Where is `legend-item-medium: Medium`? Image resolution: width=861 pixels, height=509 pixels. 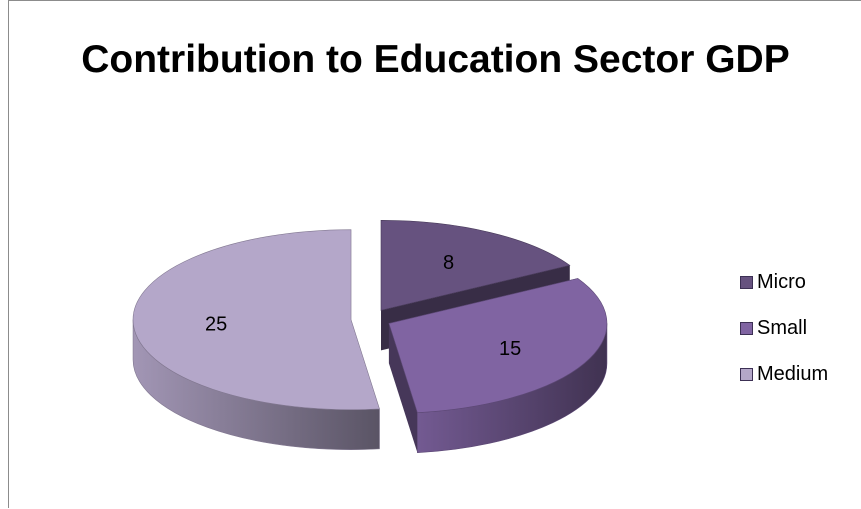 legend-item-medium: Medium is located at coordinates (784, 374).